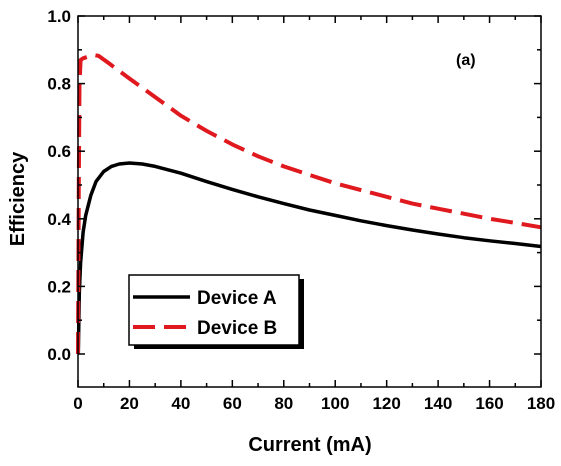  Describe the element at coordinates (283, 403) in the screenshot. I see `x-tick-label: 80` at that location.